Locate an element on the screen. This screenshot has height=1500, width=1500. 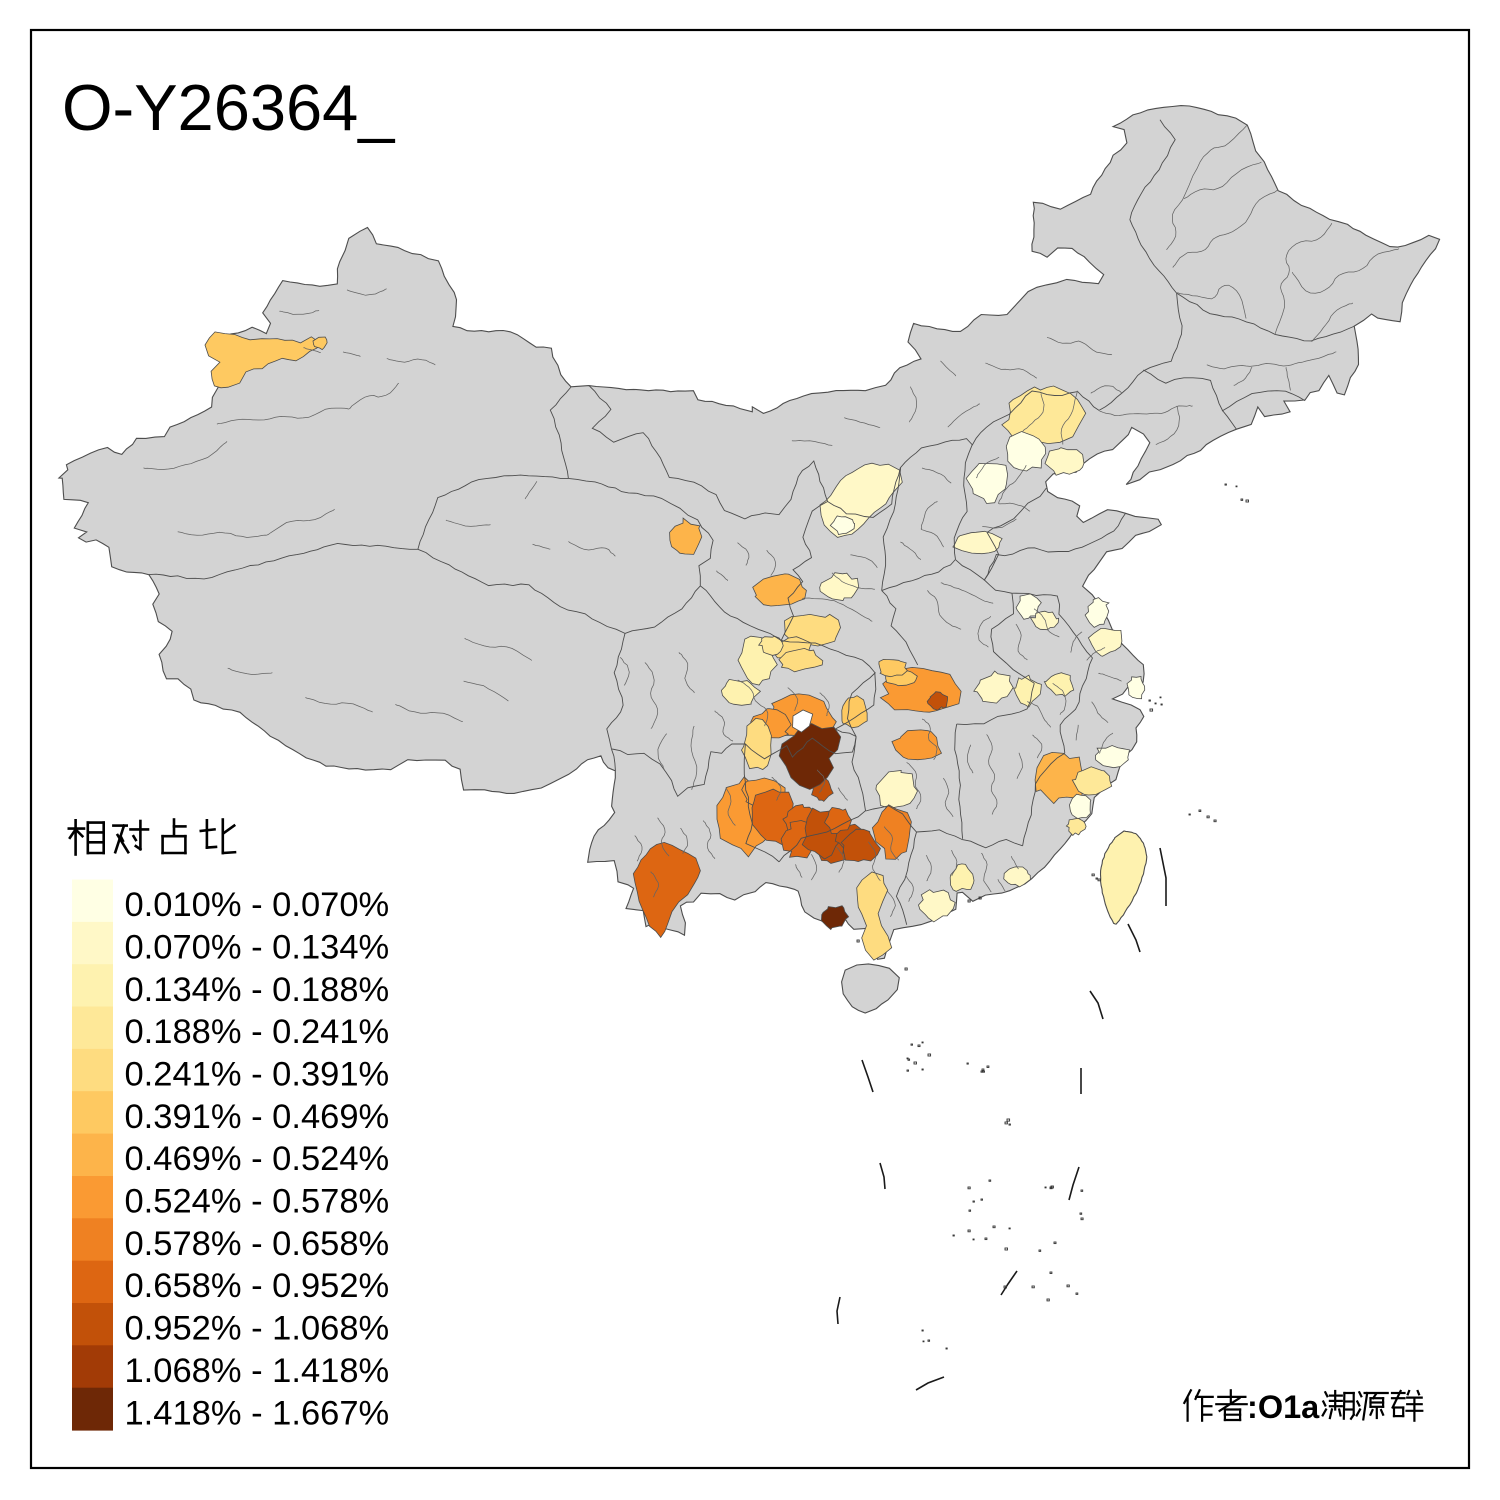
svg-text: 0.658% - 0.952% is located at coordinates (257, 1286).